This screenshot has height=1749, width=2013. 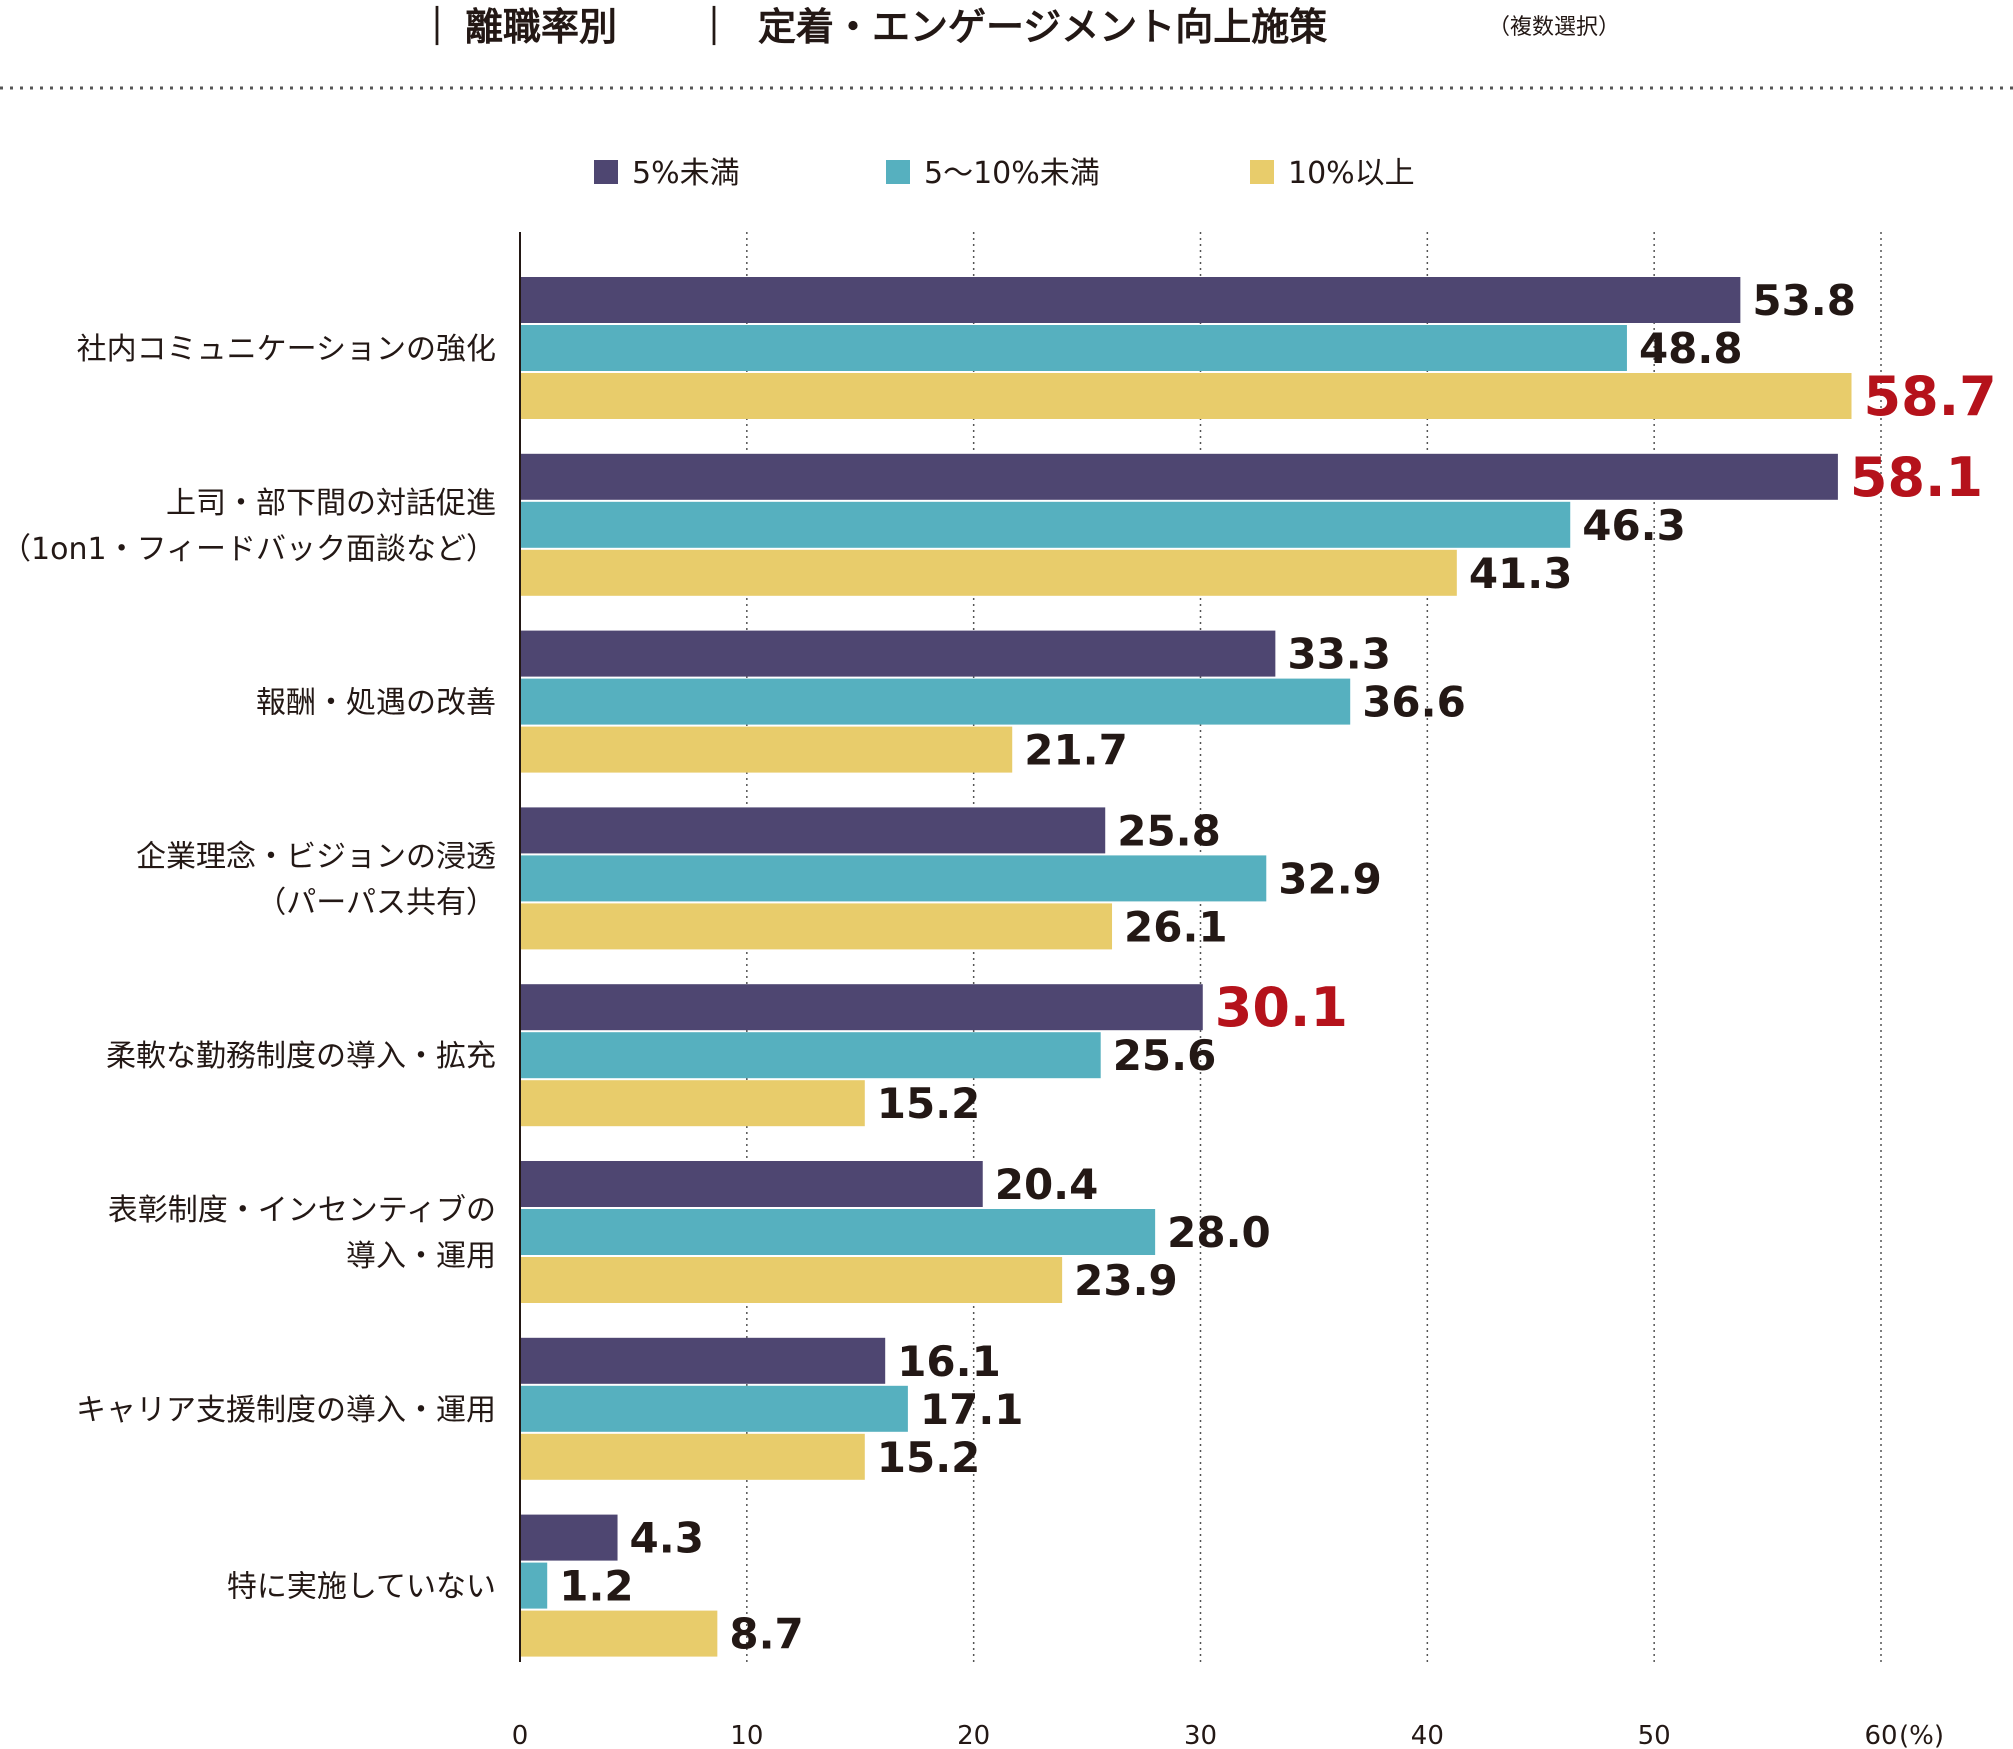 What do you see at coordinates (1554, 27) in the screenshot?
I see `chart-subtitle: （複数選択）` at bounding box center [1554, 27].